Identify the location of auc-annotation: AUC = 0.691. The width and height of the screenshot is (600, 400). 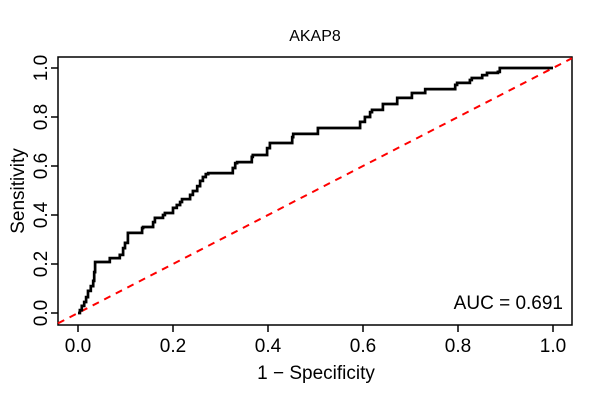
(508, 303).